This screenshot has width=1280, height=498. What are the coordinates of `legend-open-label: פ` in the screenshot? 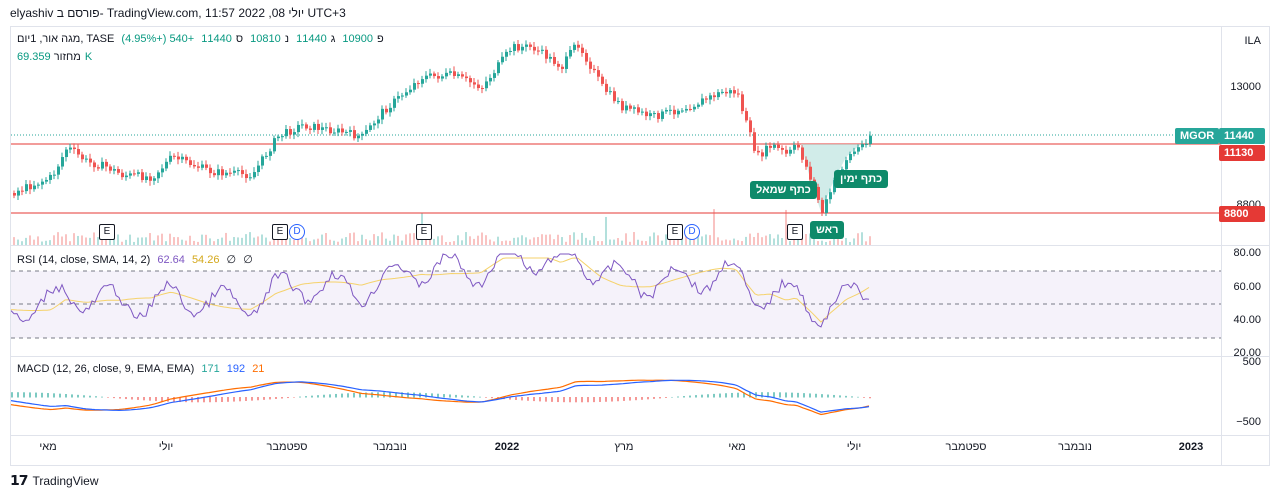 It's located at (380, 39).